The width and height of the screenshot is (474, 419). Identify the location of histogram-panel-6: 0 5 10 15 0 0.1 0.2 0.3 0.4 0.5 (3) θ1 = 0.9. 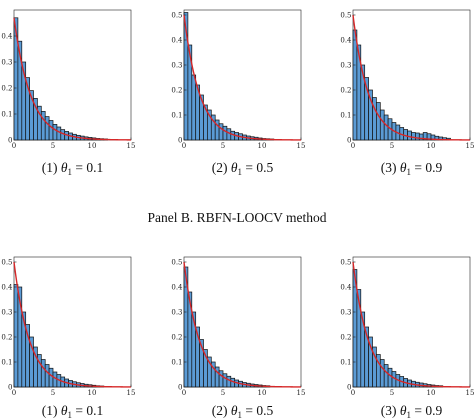
(407, 337).